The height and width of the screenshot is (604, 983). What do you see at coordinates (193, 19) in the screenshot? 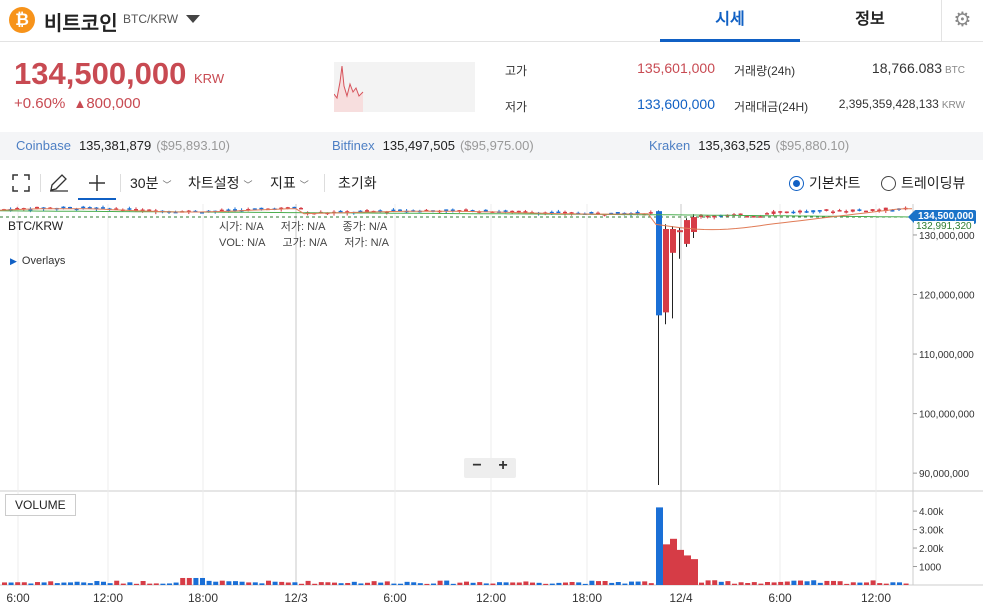
I see `coin-select-caret-icon` at bounding box center [193, 19].